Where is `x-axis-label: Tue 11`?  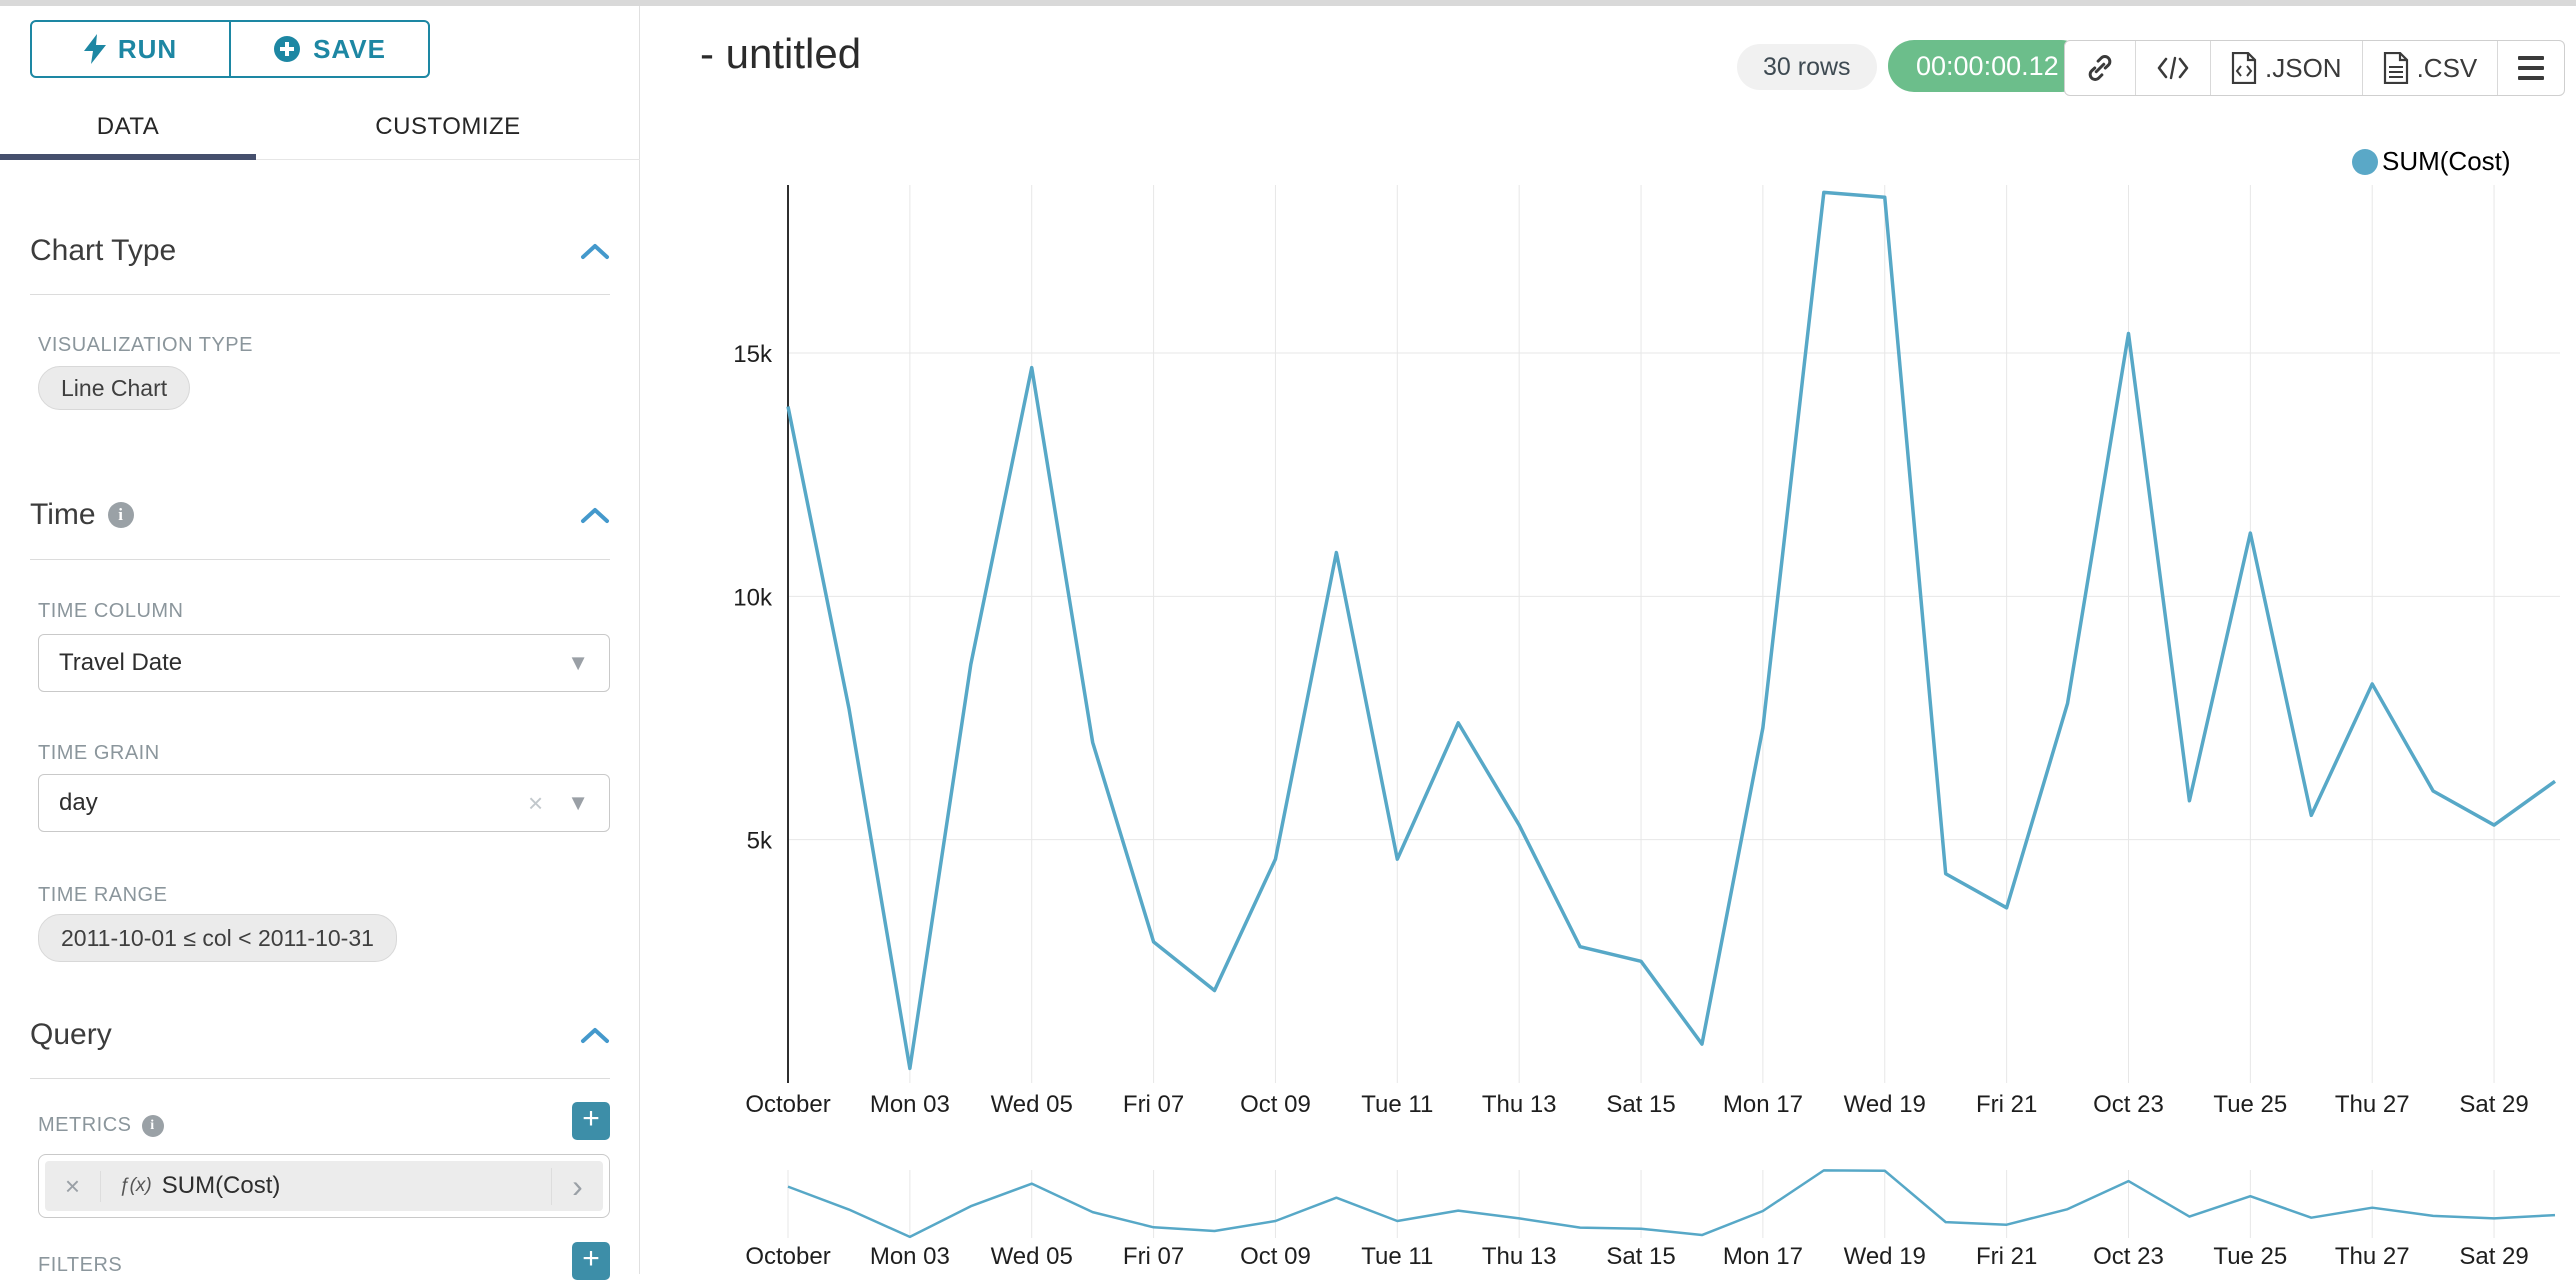 x-axis-label: Tue 11 is located at coordinates (1397, 1104).